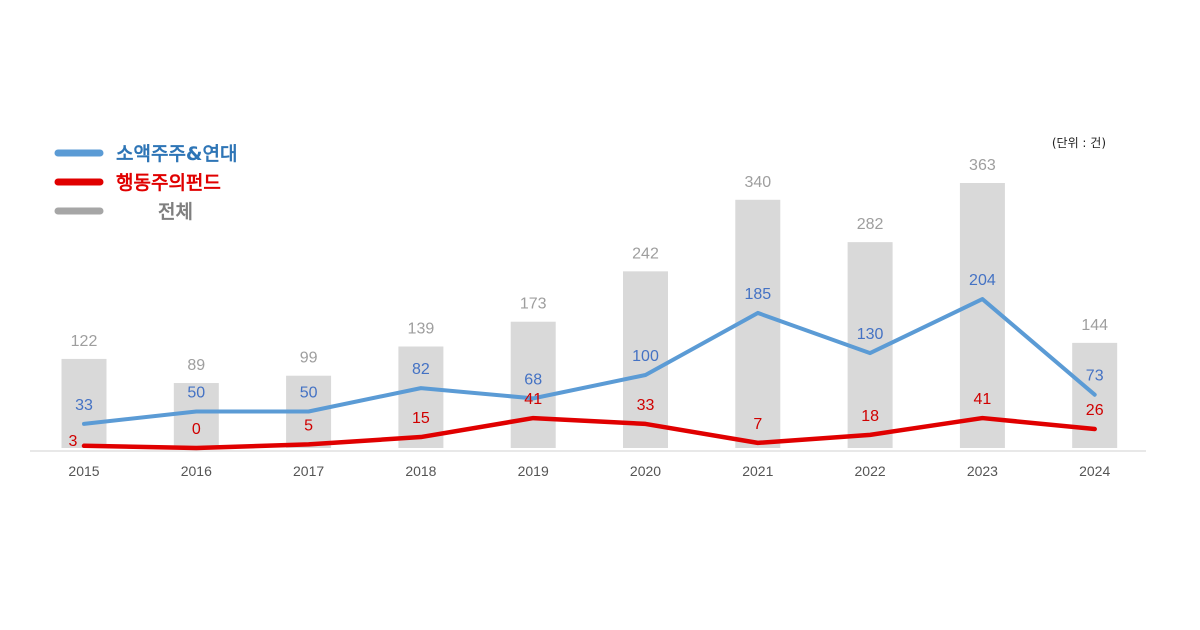  What do you see at coordinates (309, 358) in the screenshot?
I see `bar-label-2017: 99` at bounding box center [309, 358].